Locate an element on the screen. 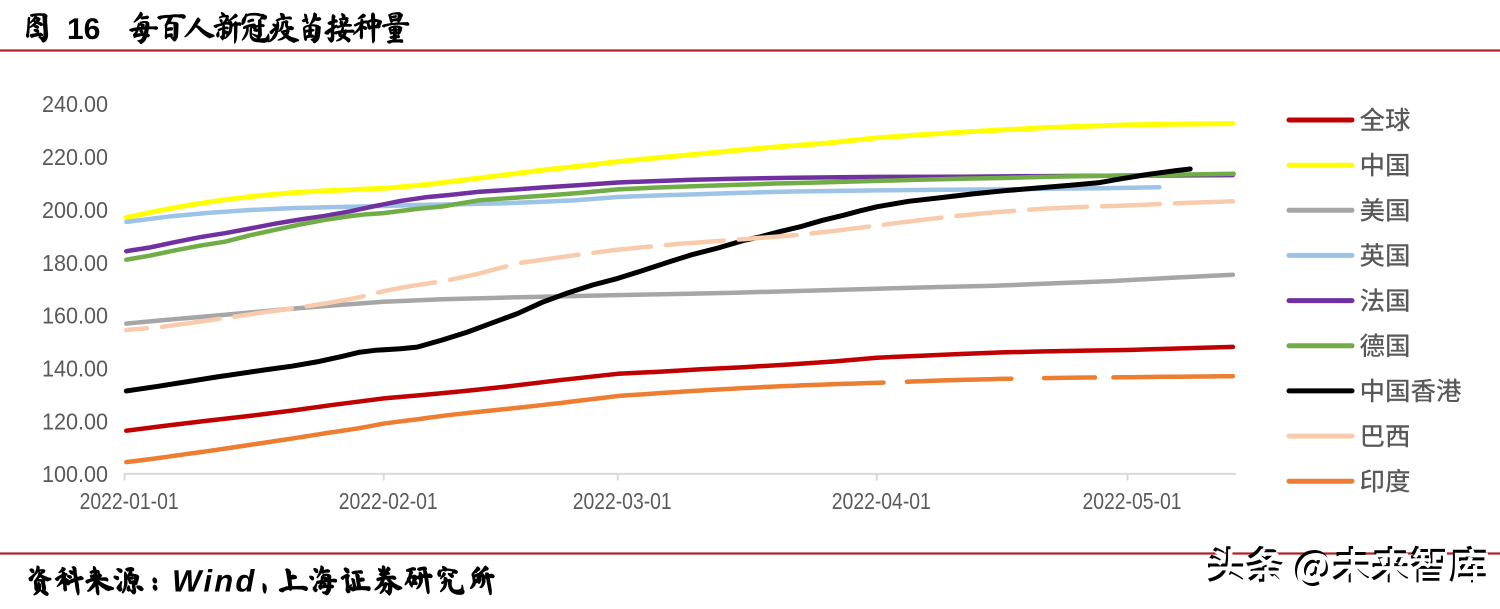  svg-text: 2022-04-01 is located at coordinates (881, 501).